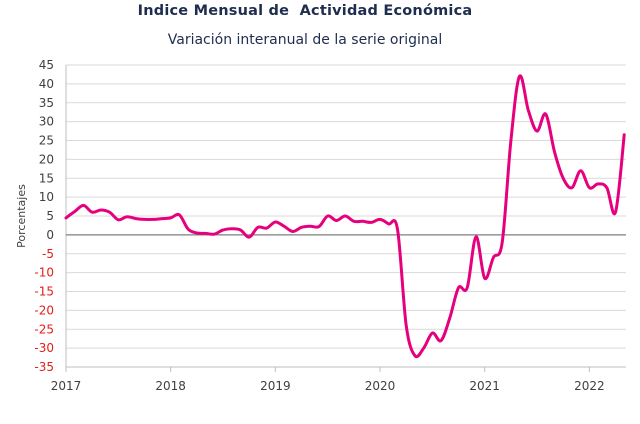 This screenshot has height=424, width=640. What do you see at coordinates (46, 84) in the screenshot?
I see `y-tick-label: 40` at bounding box center [46, 84].